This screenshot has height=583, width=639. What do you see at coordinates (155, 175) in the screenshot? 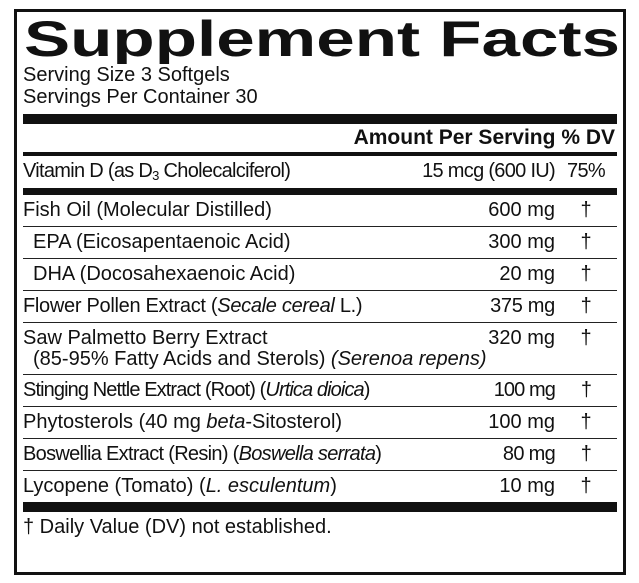
I see `name-part: 3` at bounding box center [155, 175].